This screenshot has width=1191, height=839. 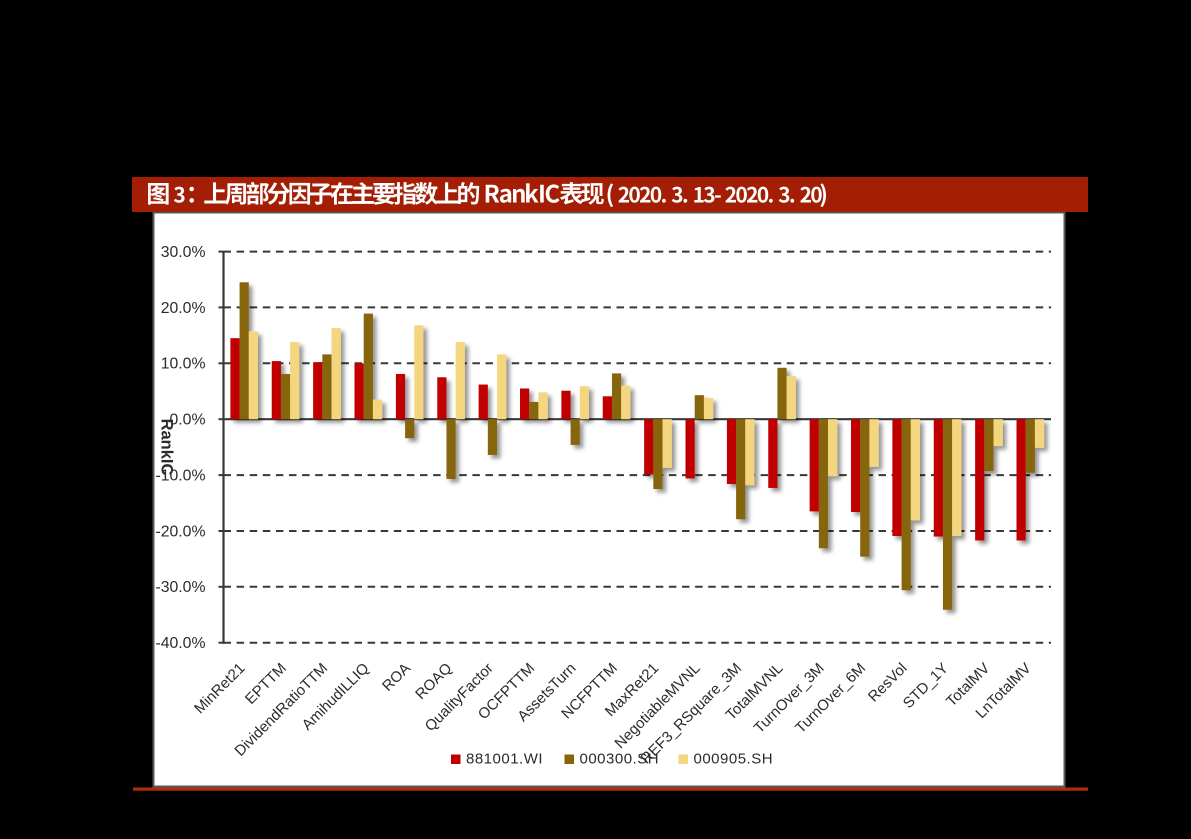 What do you see at coordinates (187, 420) in the screenshot?
I see `svg-text: 0.0%` at bounding box center [187, 420].